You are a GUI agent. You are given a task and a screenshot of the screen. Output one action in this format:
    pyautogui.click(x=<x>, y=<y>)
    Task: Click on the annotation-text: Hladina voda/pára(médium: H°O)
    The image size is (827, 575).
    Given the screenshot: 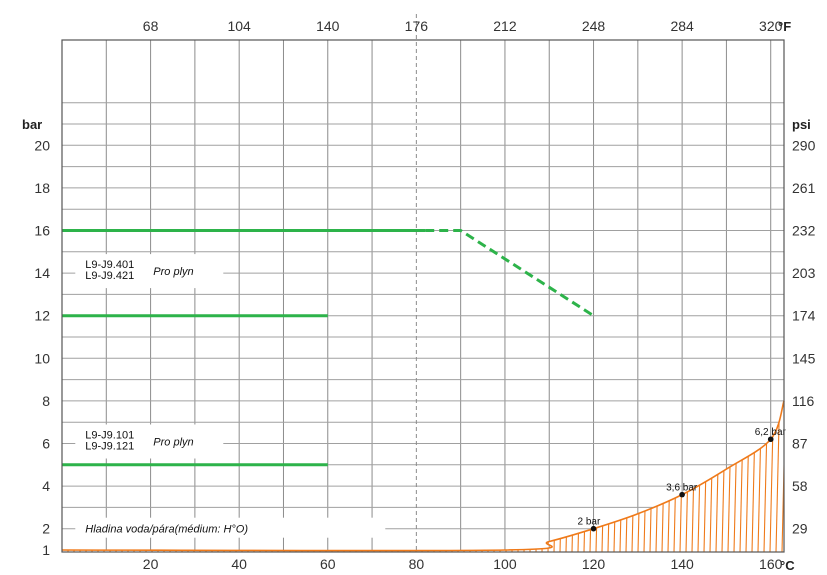 What is the action you would take?
    pyautogui.click(x=166, y=530)
    